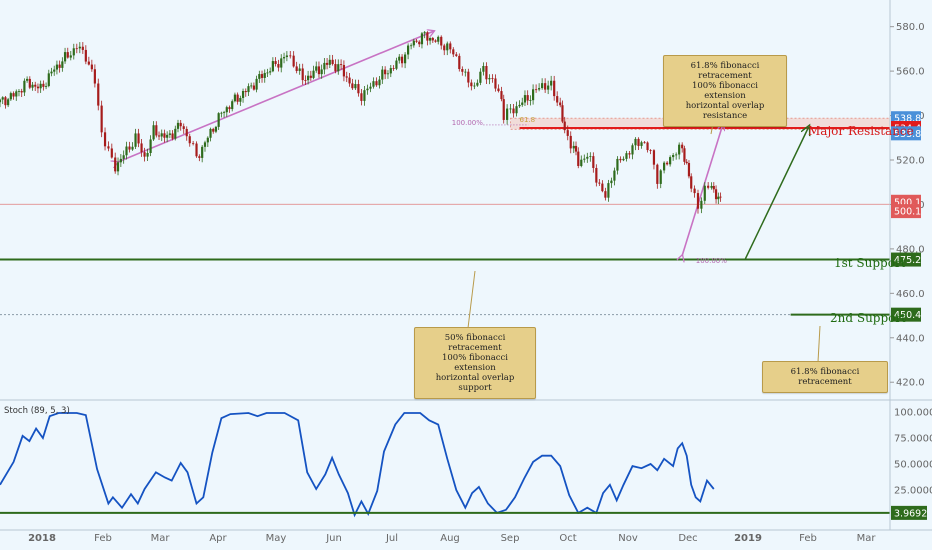  Describe the element at coordinates (711, 261) in the screenshot. I see `fib-label: 100.00%` at that location.